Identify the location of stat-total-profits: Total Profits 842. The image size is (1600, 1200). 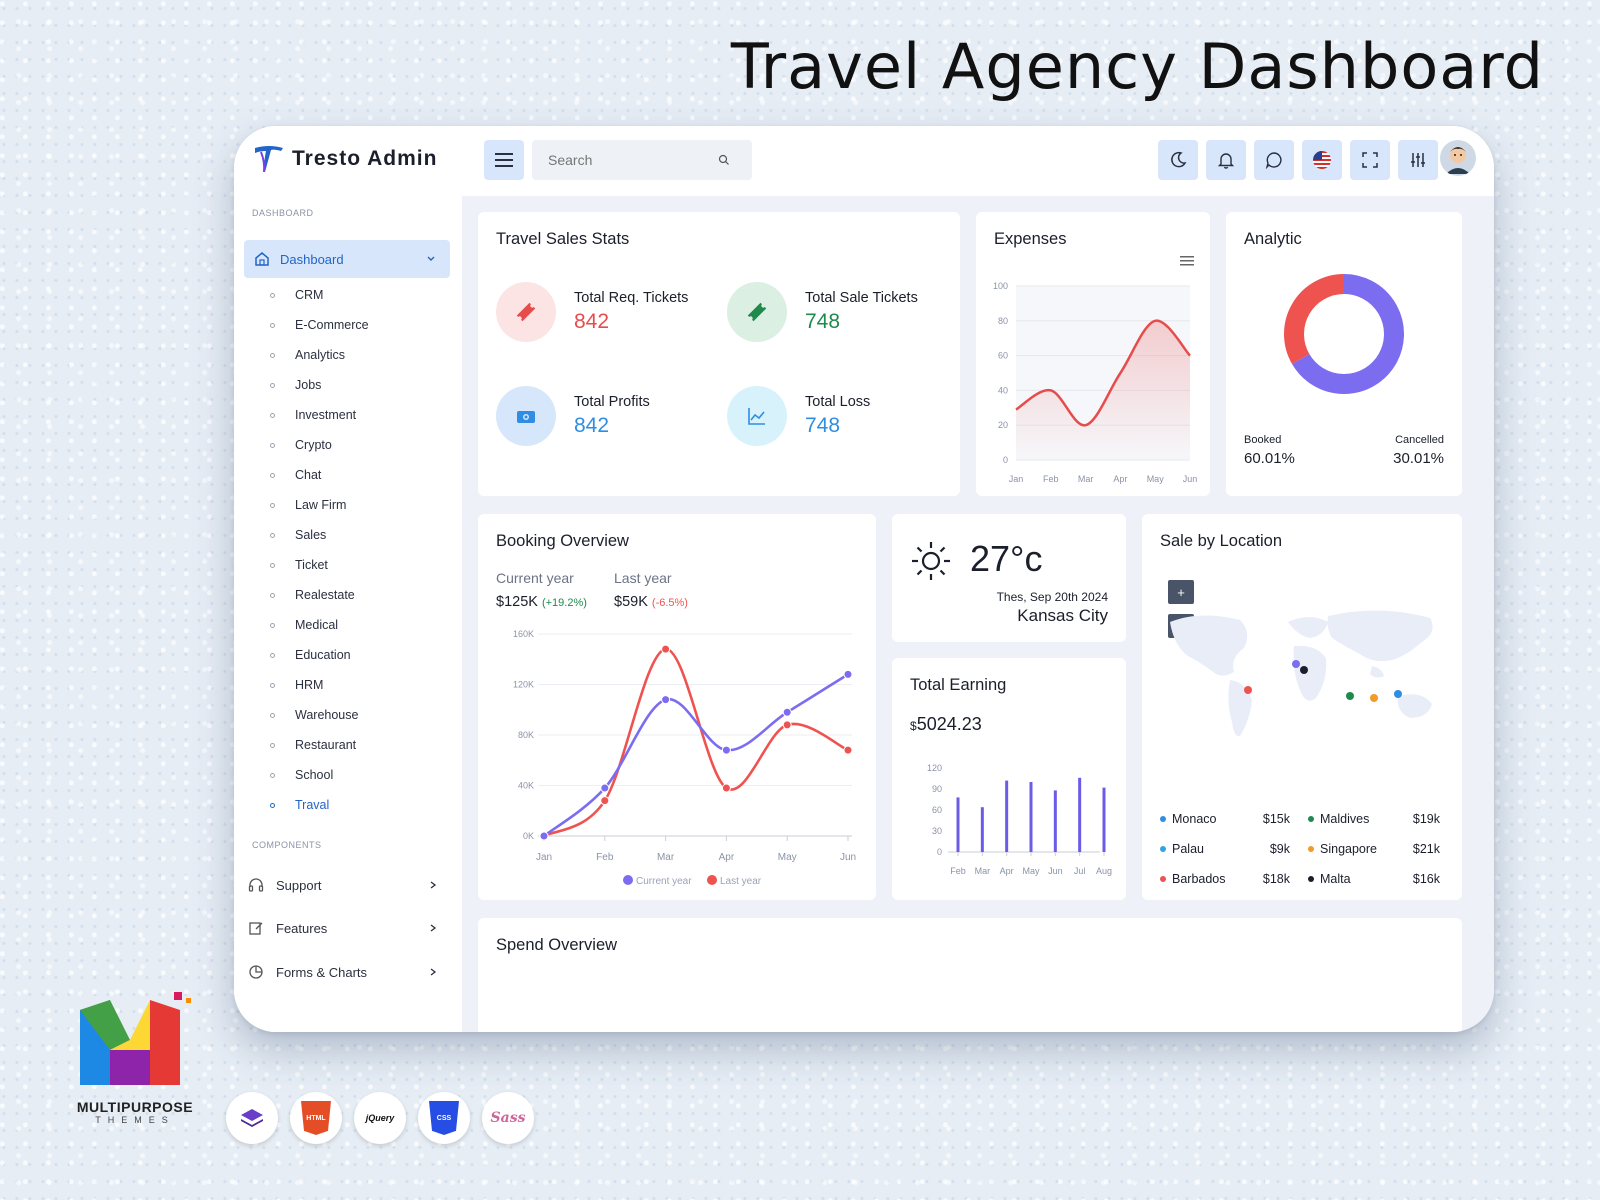
(573, 416).